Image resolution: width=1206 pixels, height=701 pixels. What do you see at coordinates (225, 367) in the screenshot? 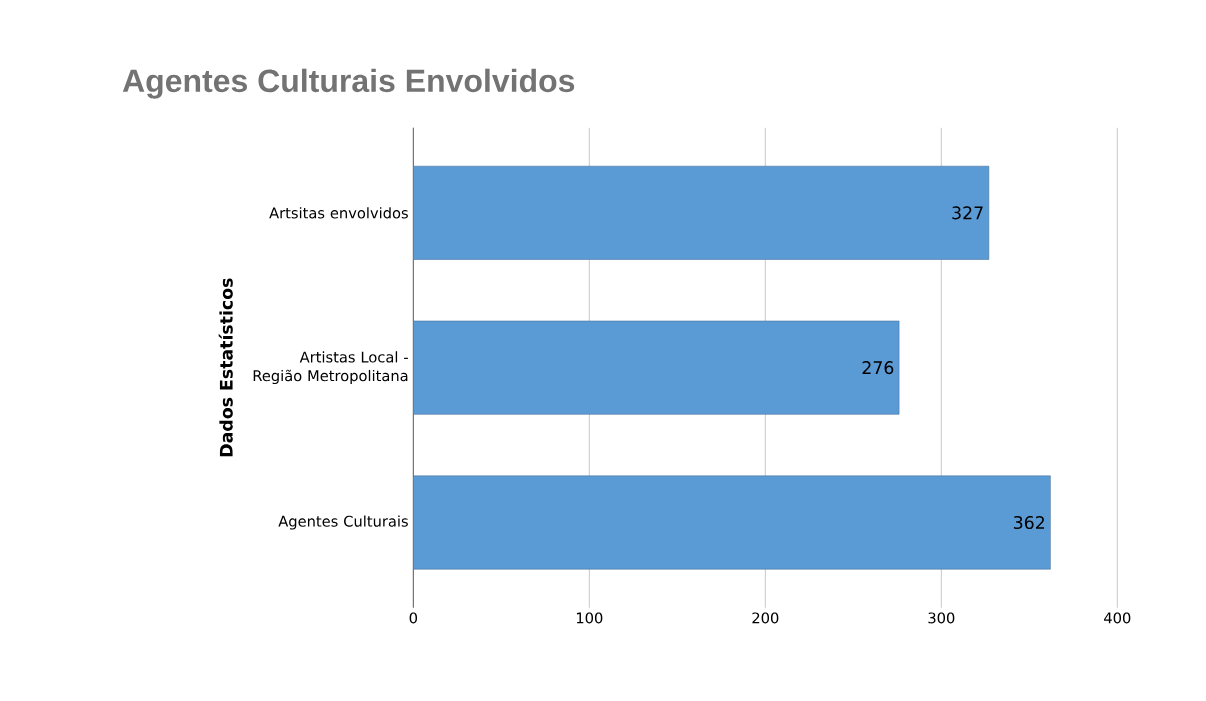
I see `y-axis-title: Dados Estatísticos` at bounding box center [225, 367].